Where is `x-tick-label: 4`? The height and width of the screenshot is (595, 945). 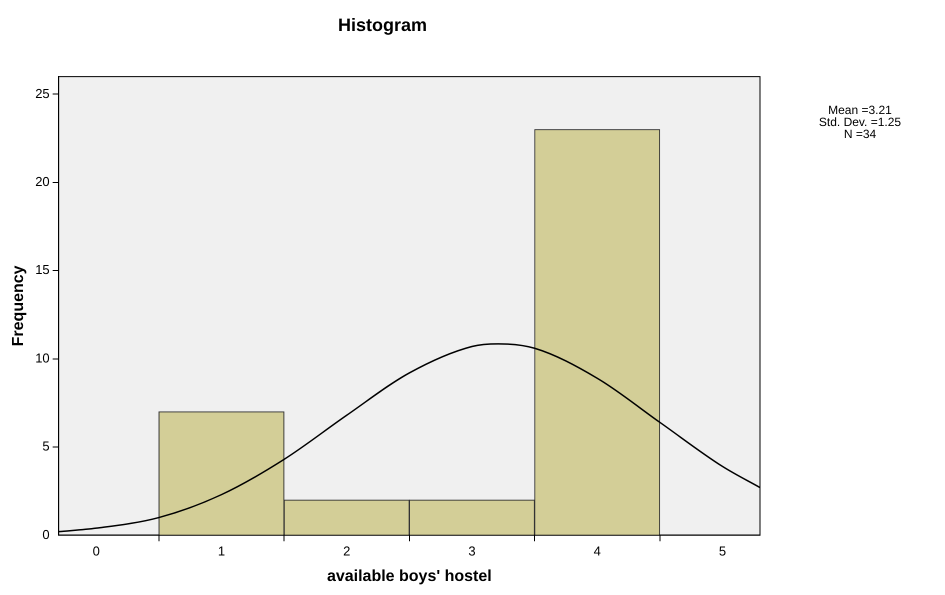
x-tick-label: 4 is located at coordinates (597, 551).